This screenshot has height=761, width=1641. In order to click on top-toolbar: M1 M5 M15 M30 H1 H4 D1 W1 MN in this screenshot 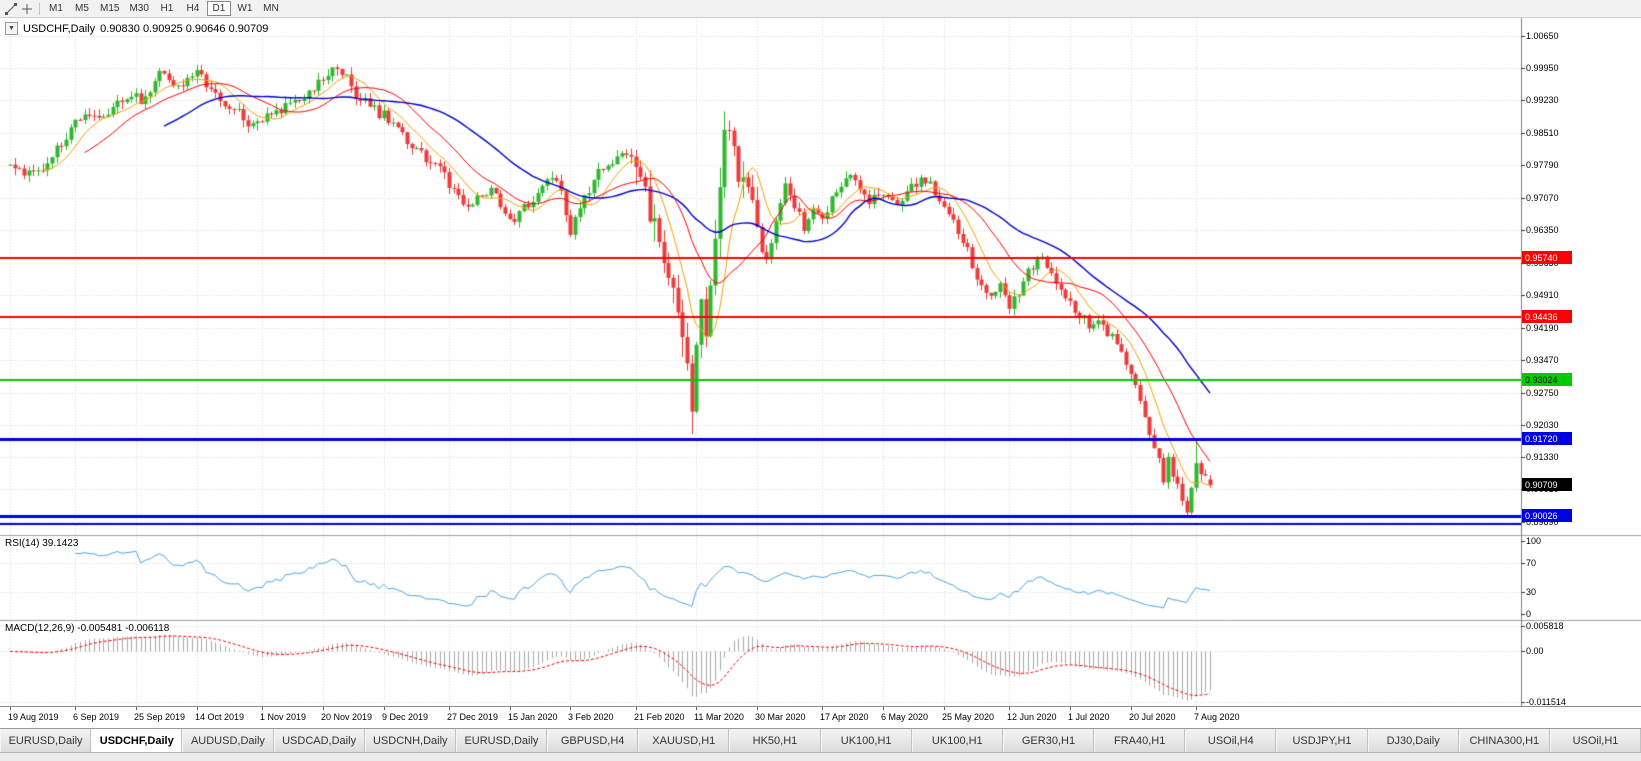, I will do `click(820, 9)`.